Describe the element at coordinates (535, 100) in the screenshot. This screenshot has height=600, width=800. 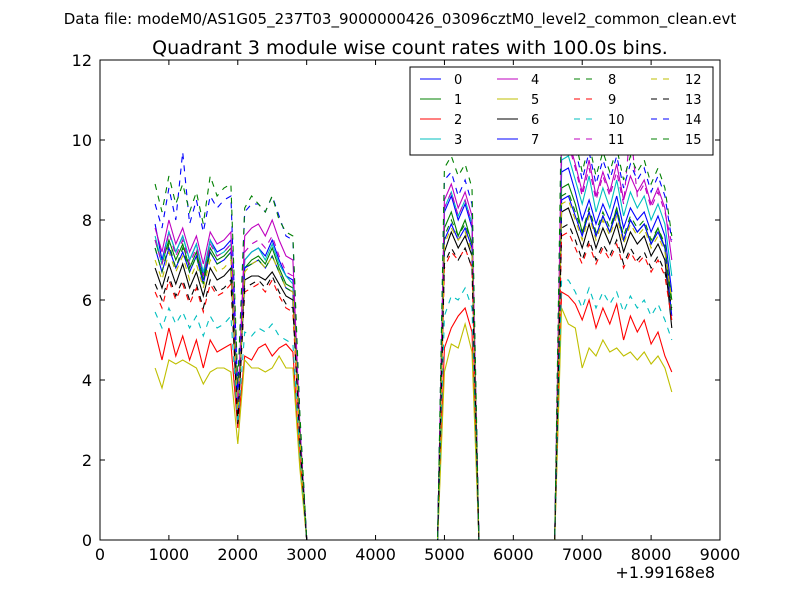
I see `legend-label-5: 5` at that location.